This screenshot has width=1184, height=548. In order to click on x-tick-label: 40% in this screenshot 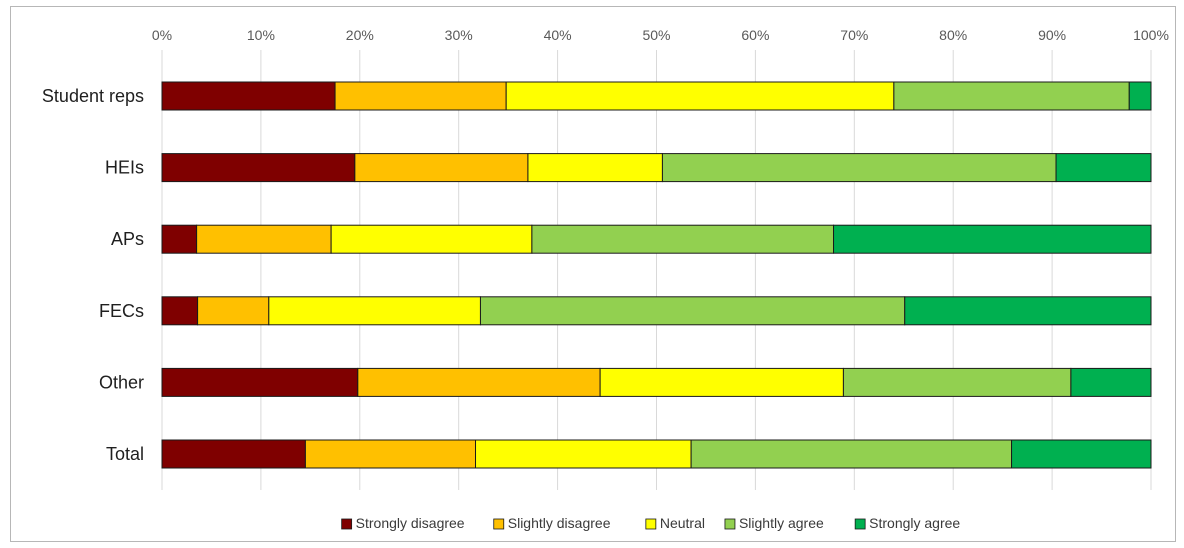, I will do `click(558, 35)`.